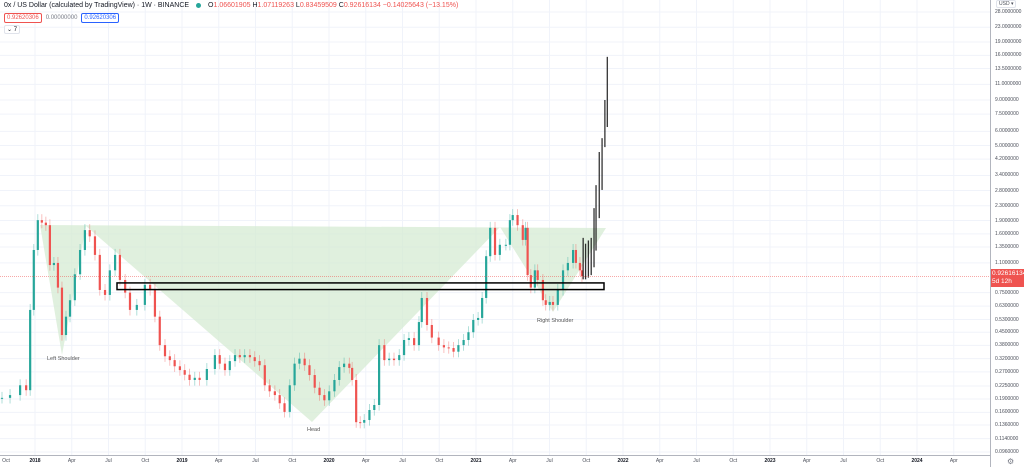 The height and width of the screenshot is (468, 1024). I want to click on sell-button: 0.92620306, so click(23, 18).